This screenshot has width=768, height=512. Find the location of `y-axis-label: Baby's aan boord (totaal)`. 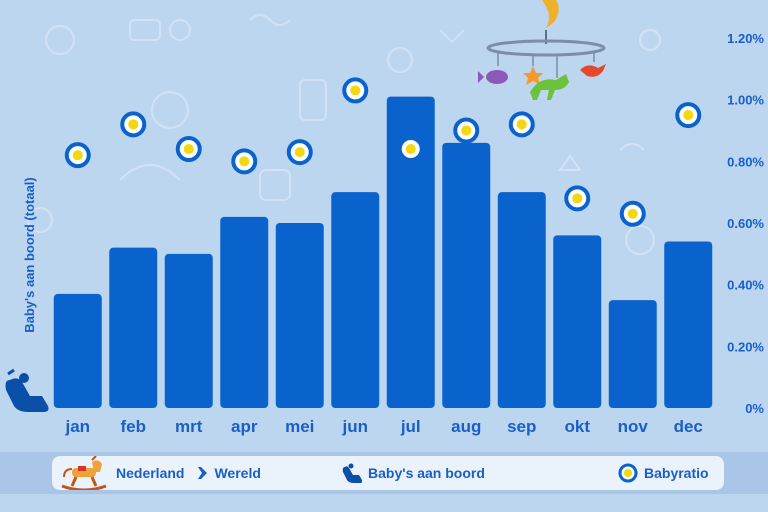

y-axis-label: Baby's aan boord (totaal) is located at coordinates (29, 255).